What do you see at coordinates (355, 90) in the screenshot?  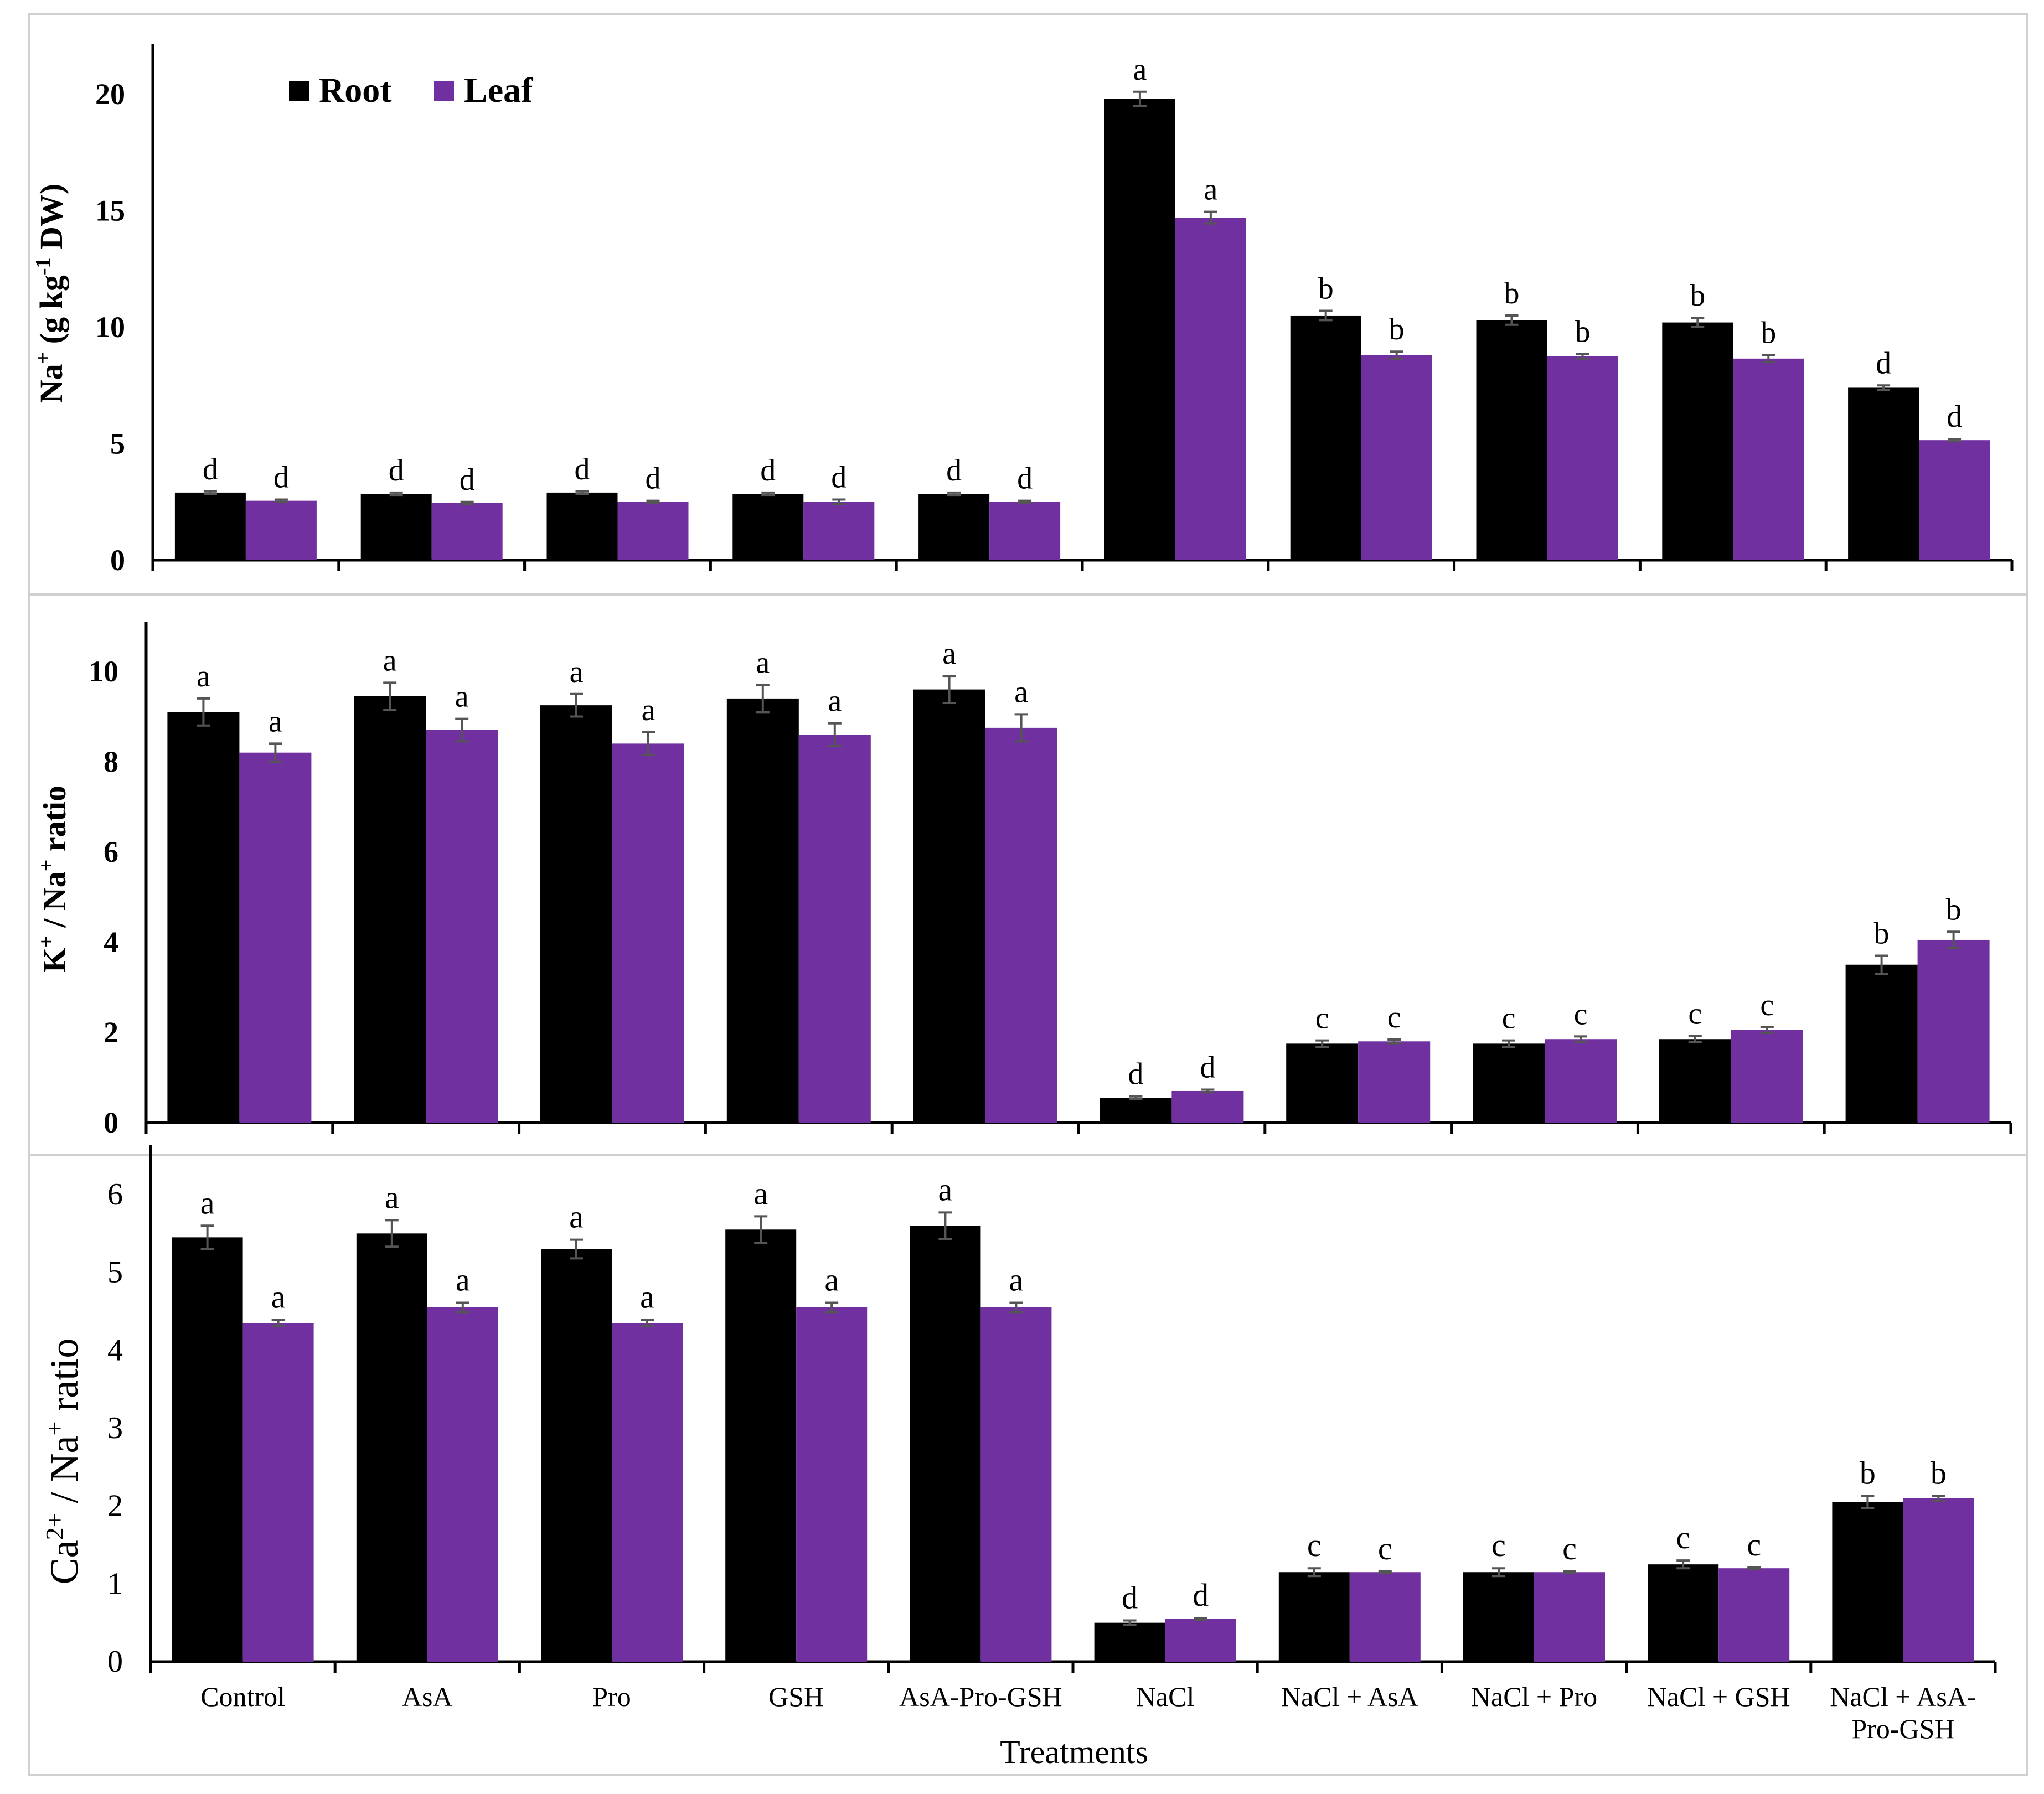 I see `legend-root-label: Root` at bounding box center [355, 90].